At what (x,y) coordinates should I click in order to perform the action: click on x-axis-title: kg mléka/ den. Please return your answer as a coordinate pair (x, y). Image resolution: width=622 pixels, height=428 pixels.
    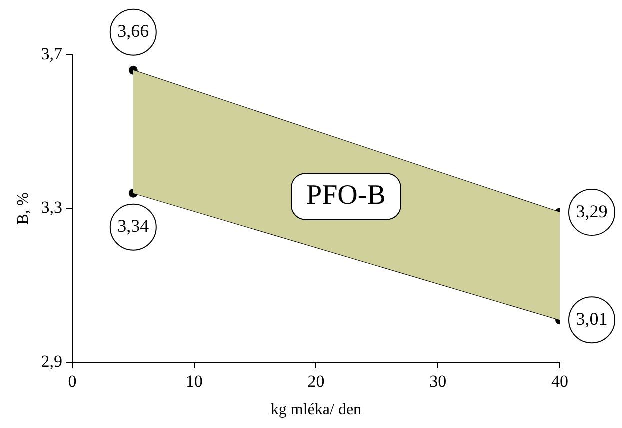
    Looking at the image, I should click on (316, 410).